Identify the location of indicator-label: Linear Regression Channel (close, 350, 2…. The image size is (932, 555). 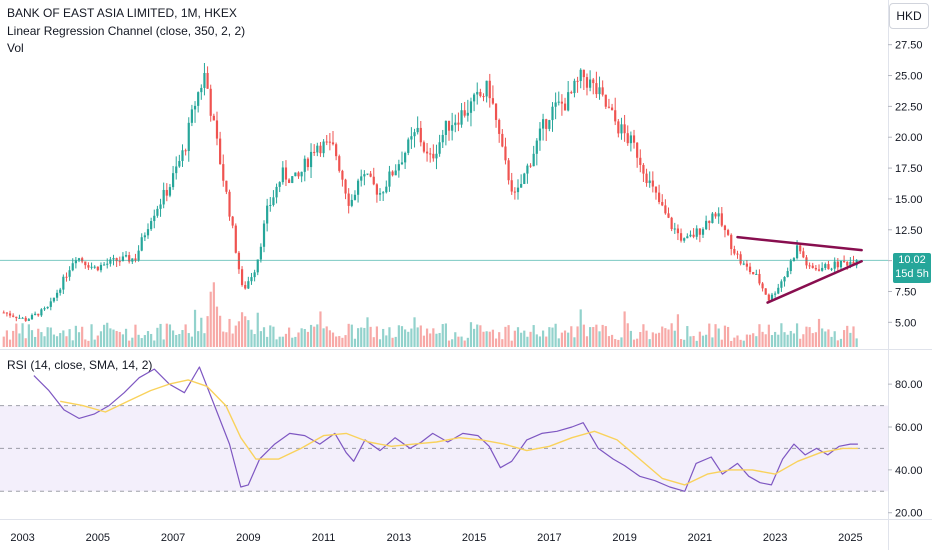
(126, 31).